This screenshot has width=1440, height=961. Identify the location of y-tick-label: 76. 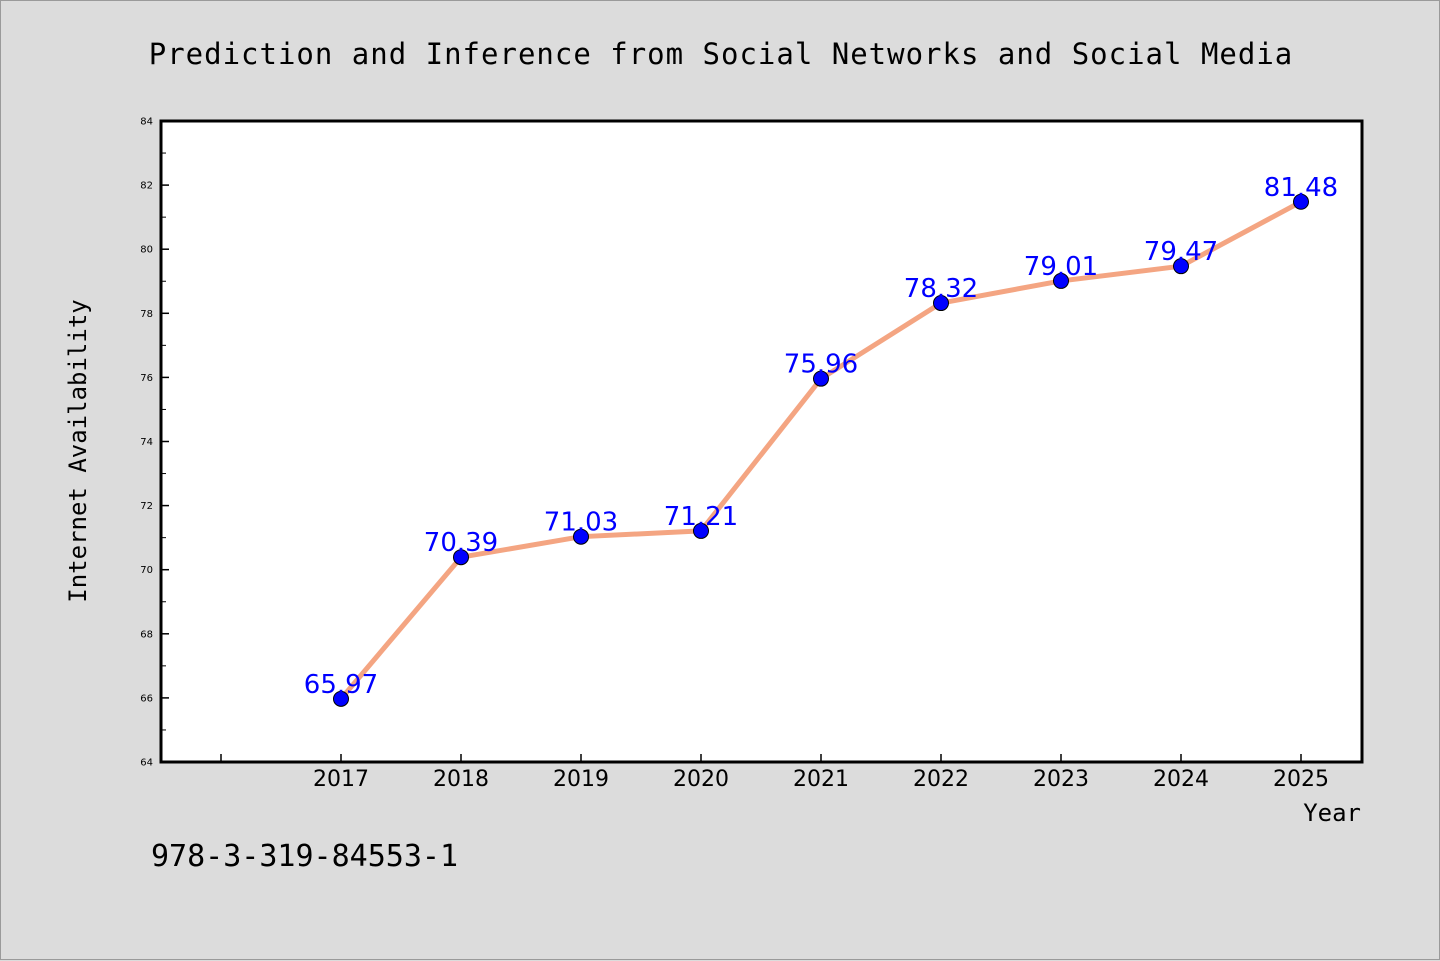
(146, 378).